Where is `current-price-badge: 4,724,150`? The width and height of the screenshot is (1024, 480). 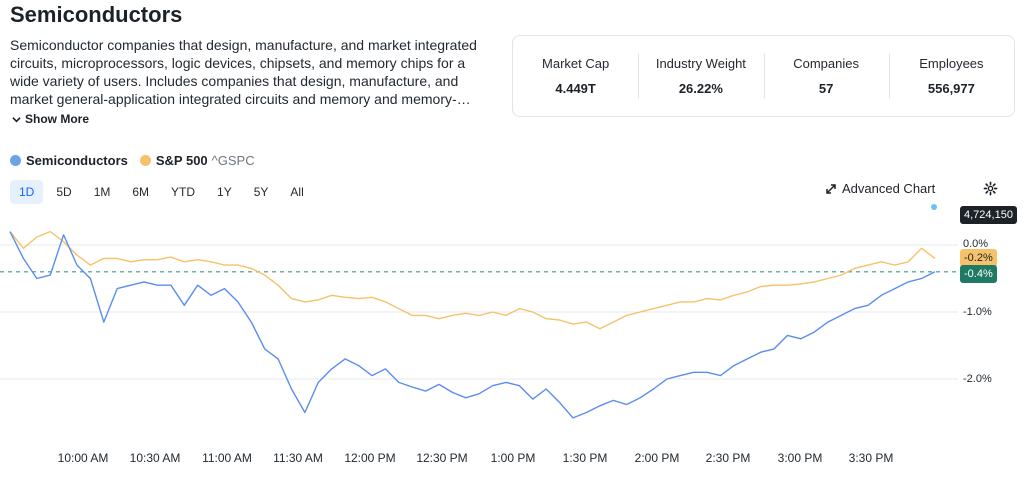 current-price-badge: 4,724,150 is located at coordinates (988, 215).